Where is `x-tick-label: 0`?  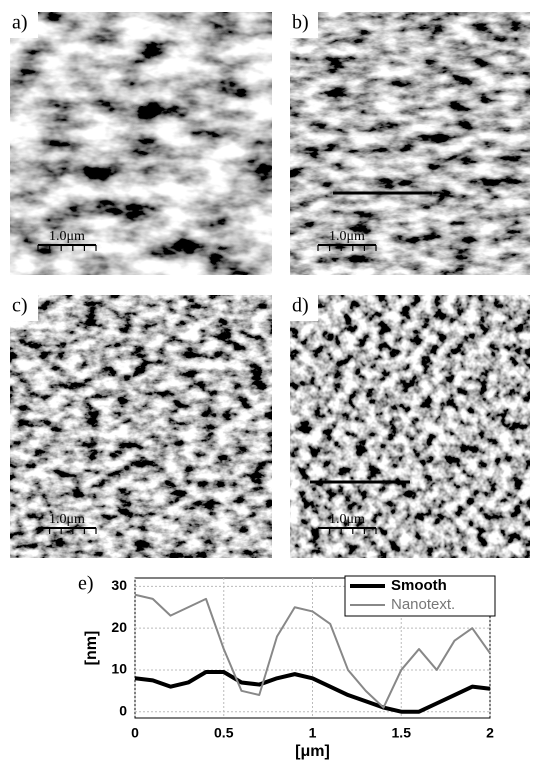
x-tick-label: 0 is located at coordinates (135, 733).